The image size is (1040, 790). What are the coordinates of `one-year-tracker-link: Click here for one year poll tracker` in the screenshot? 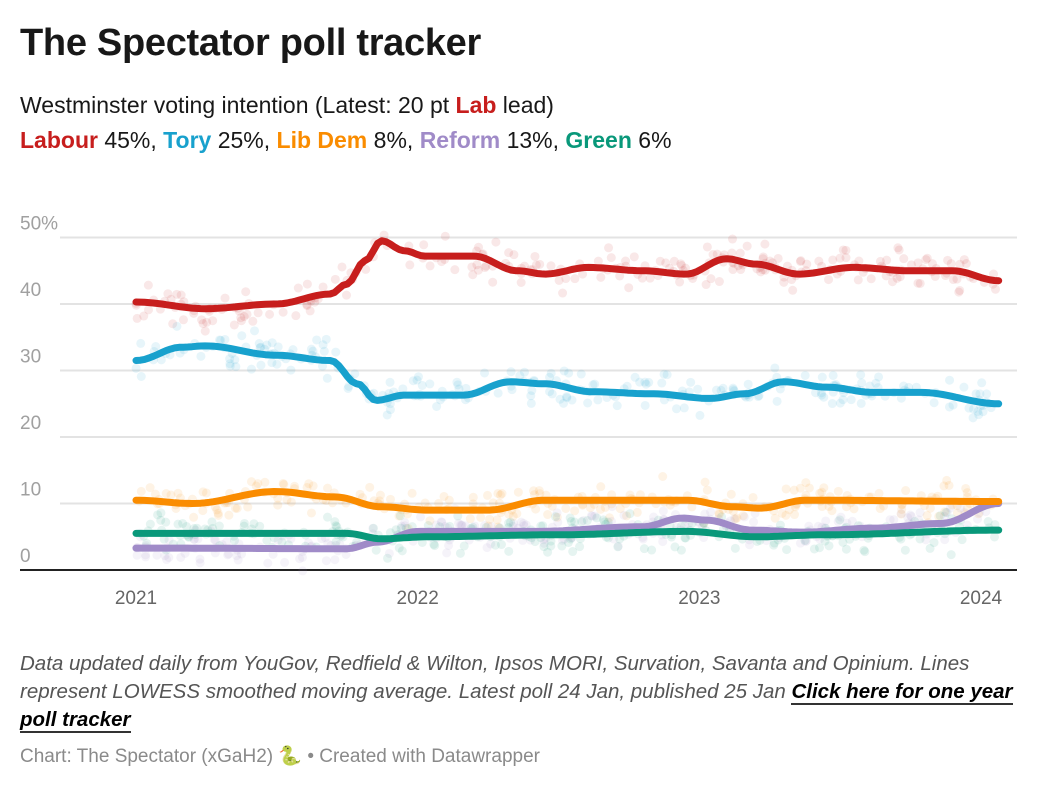 It's located at (516, 706).